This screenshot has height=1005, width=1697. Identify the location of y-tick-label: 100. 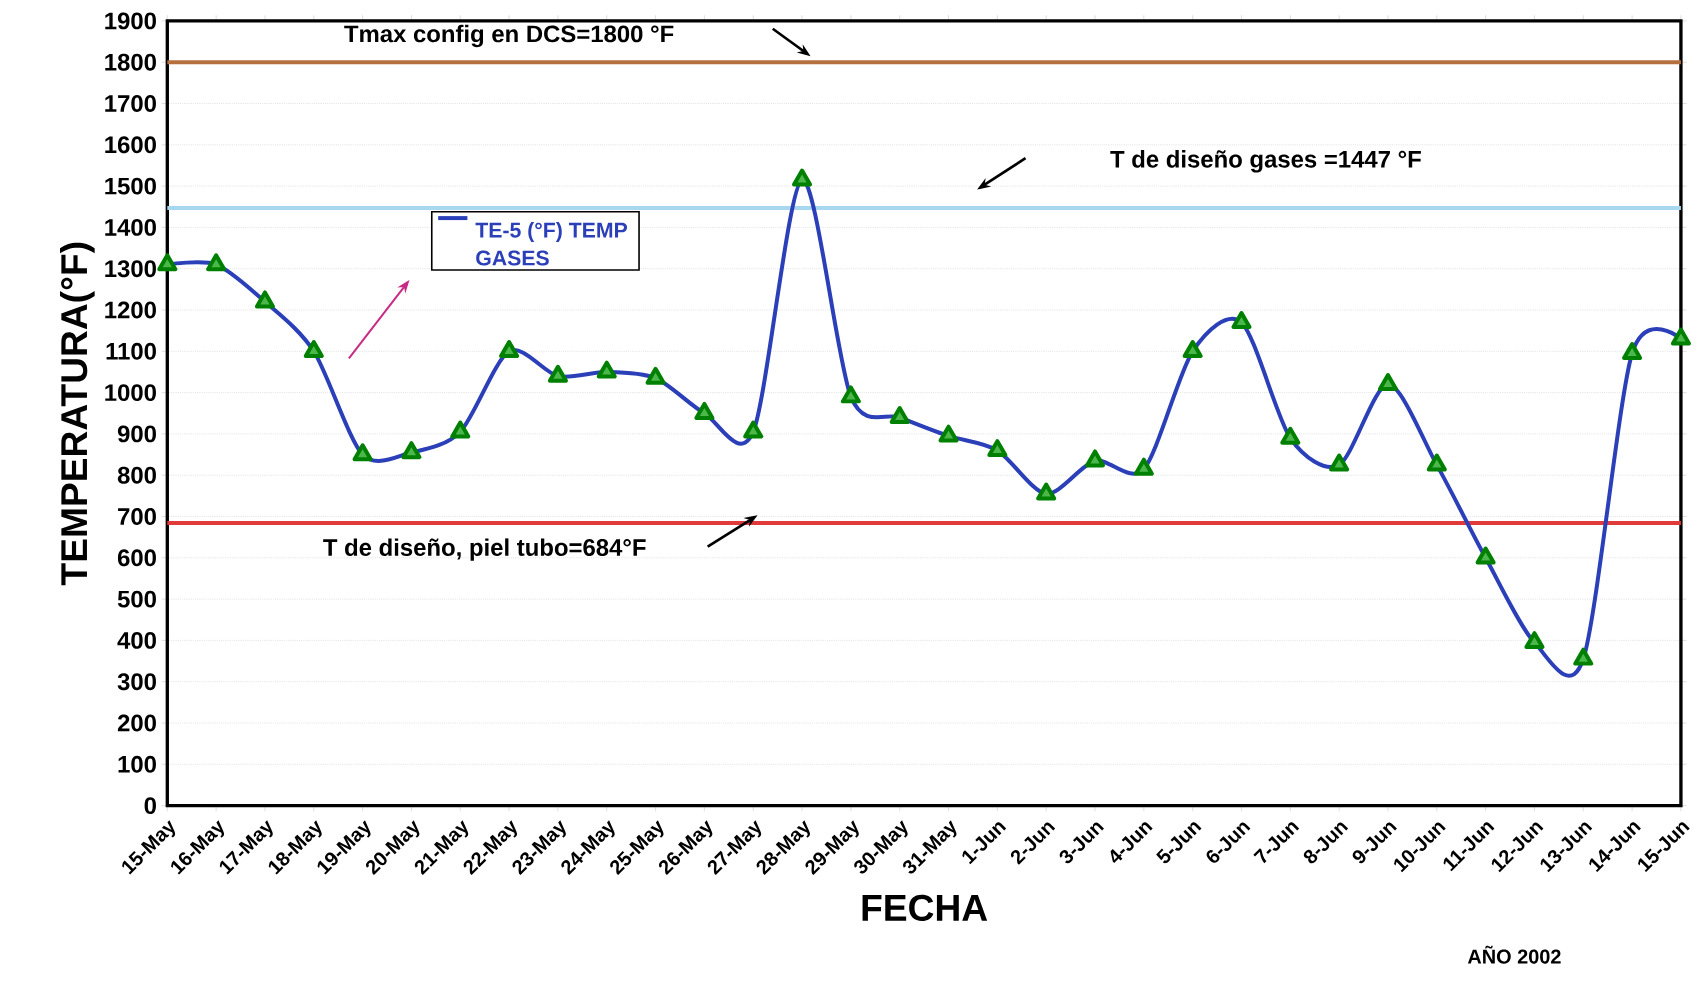
(137, 764).